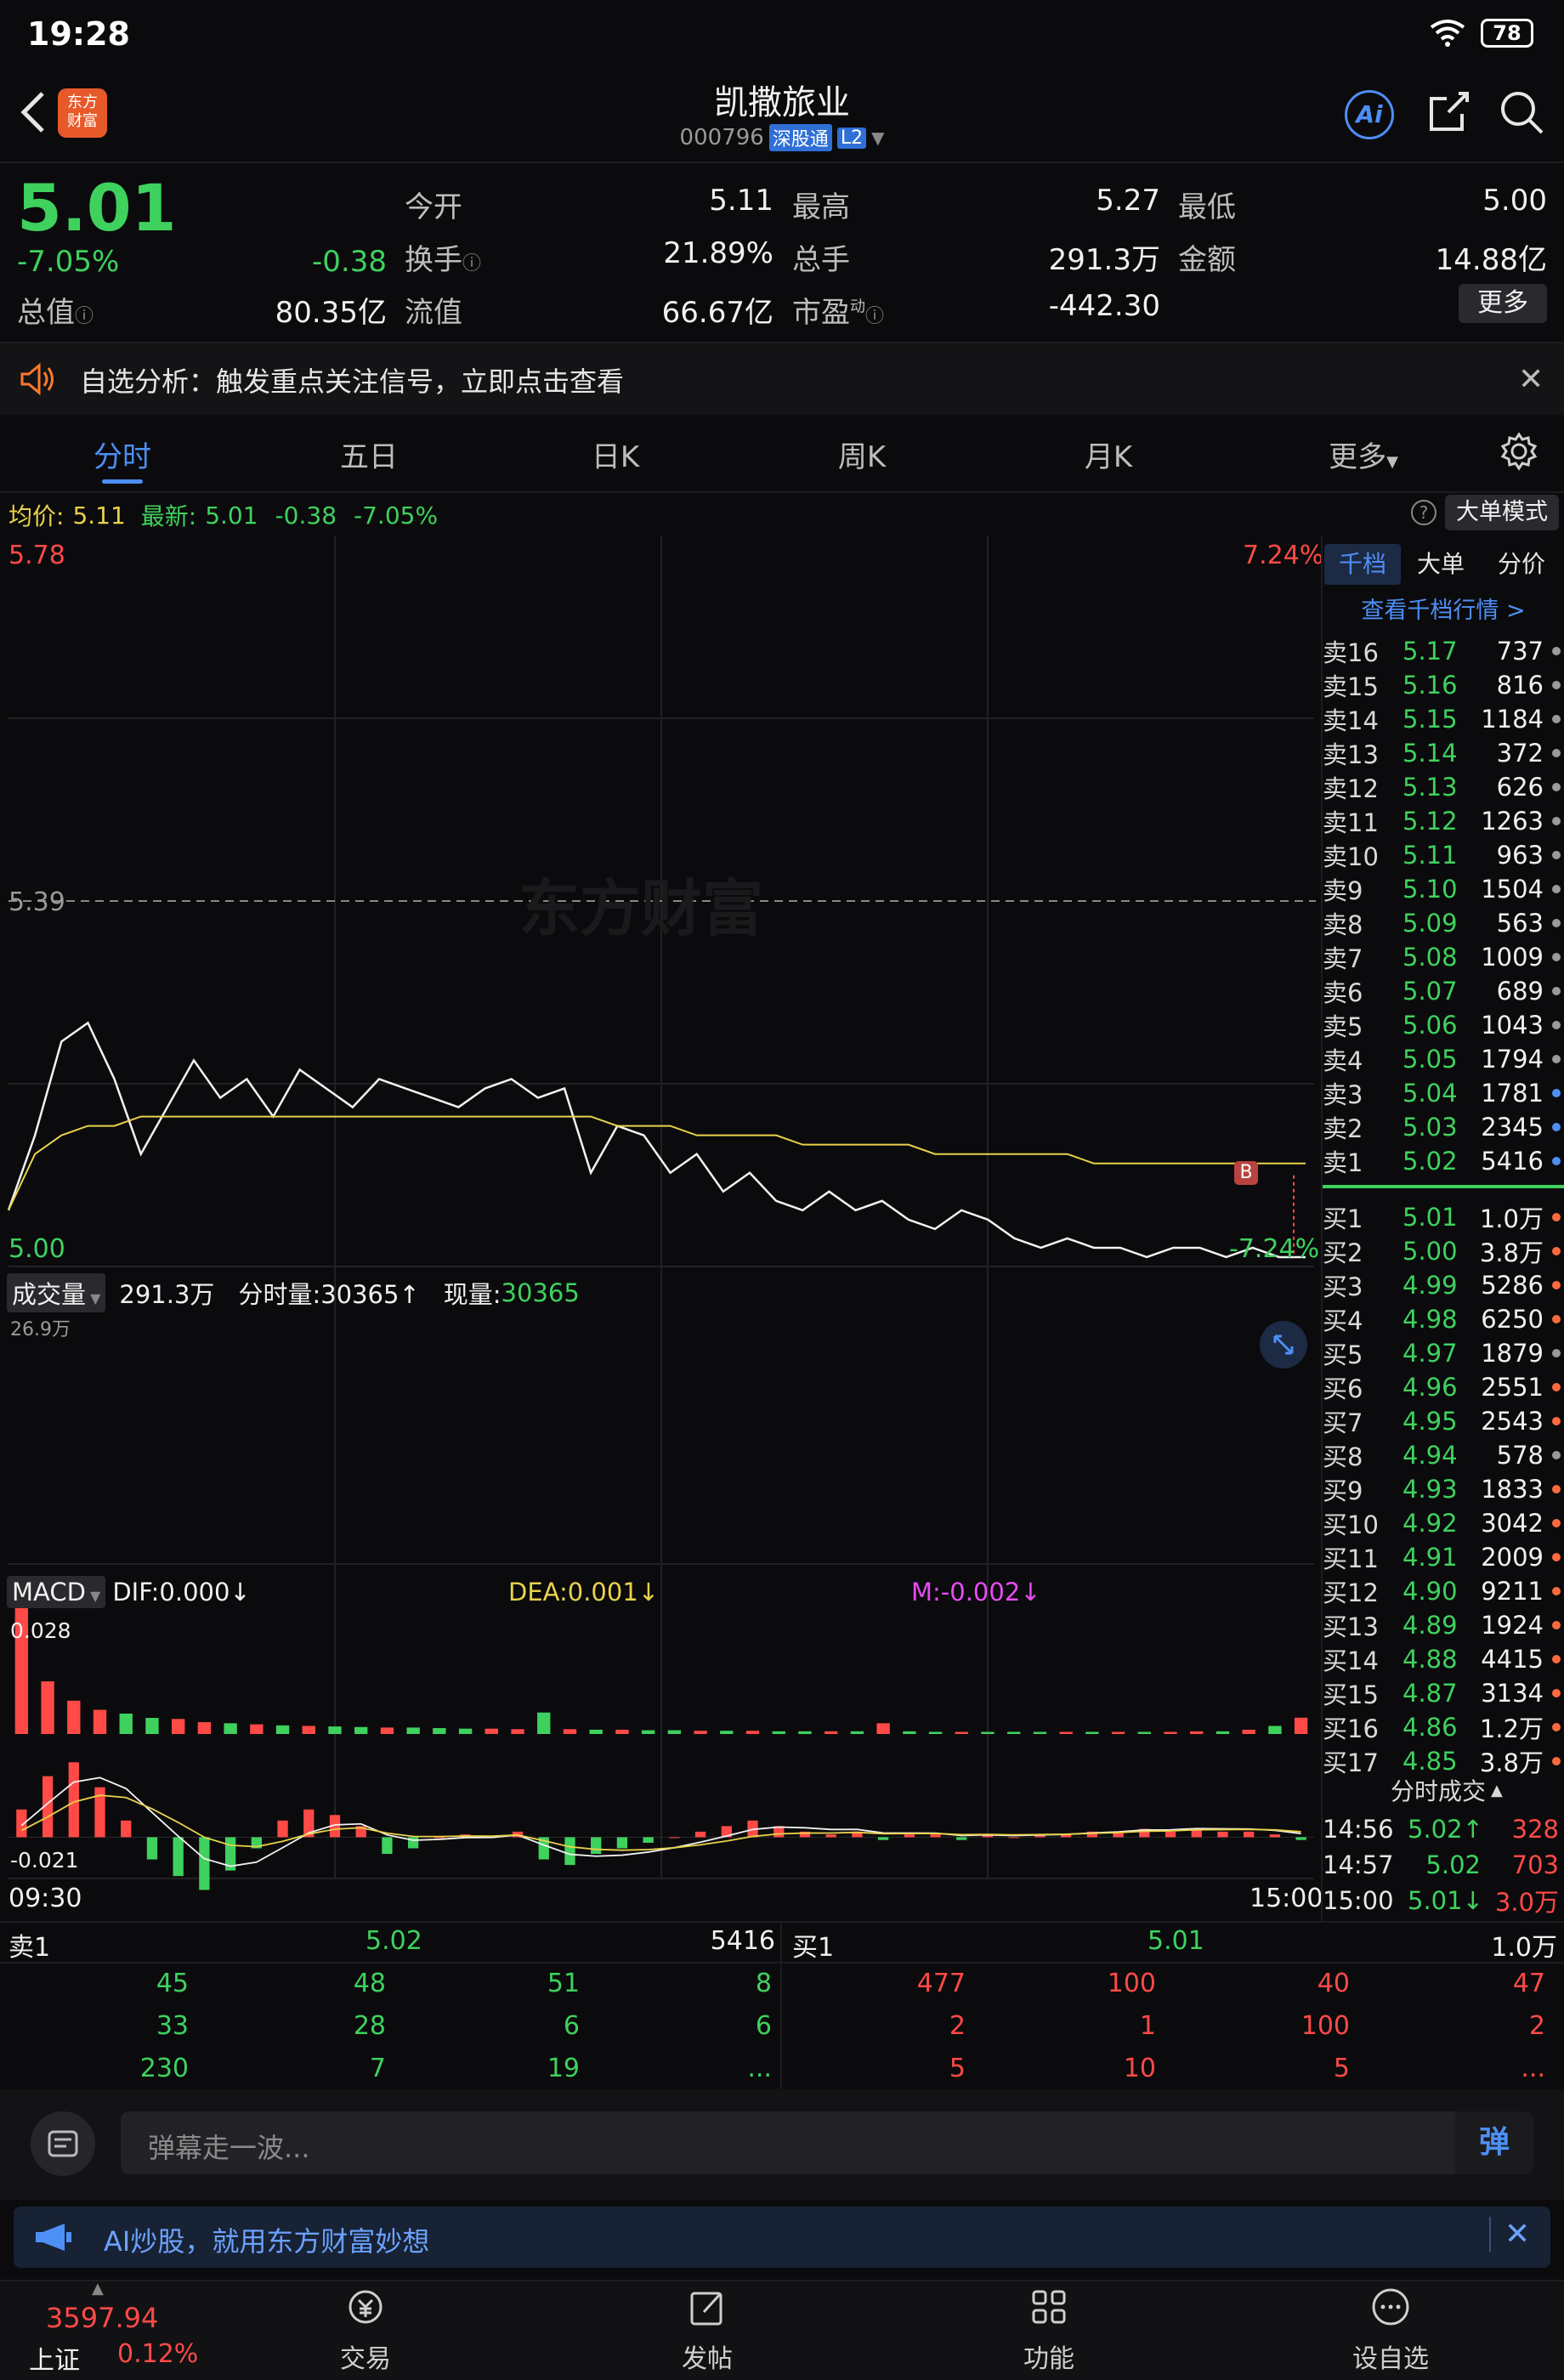 This screenshot has height=2380, width=1564. What do you see at coordinates (1351, 652) in the screenshot?
I see `order-level-label: 卖16` at bounding box center [1351, 652].